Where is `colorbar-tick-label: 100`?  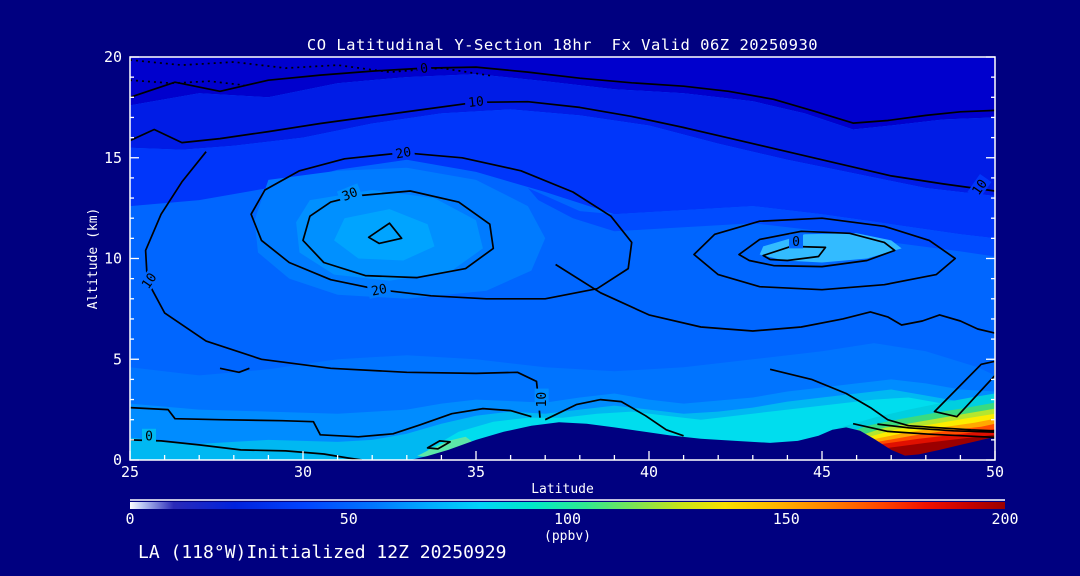 colorbar-tick-label: 100 is located at coordinates (567, 519).